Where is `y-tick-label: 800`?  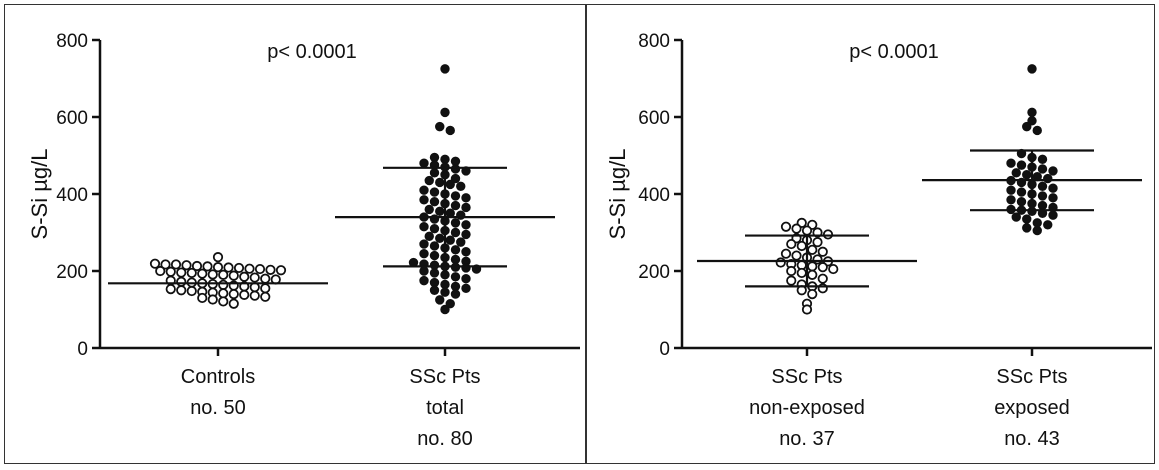
y-tick-label: 800 is located at coordinates (72, 41).